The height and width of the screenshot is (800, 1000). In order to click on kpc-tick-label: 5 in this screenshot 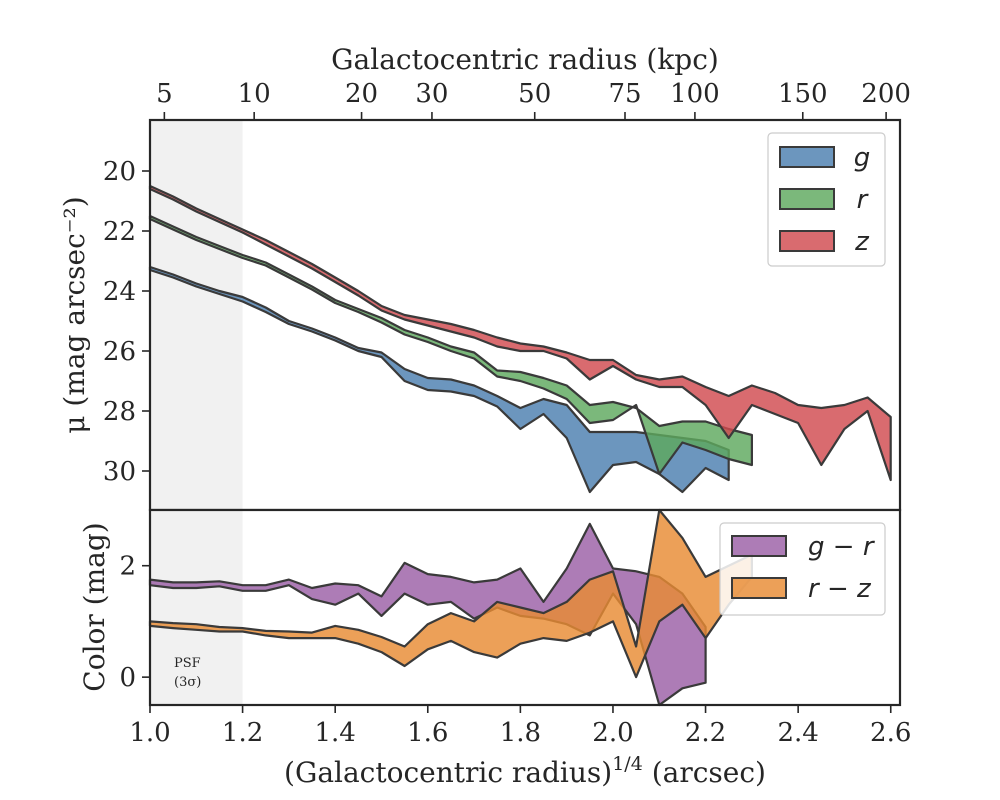, I will do `click(164, 94)`.